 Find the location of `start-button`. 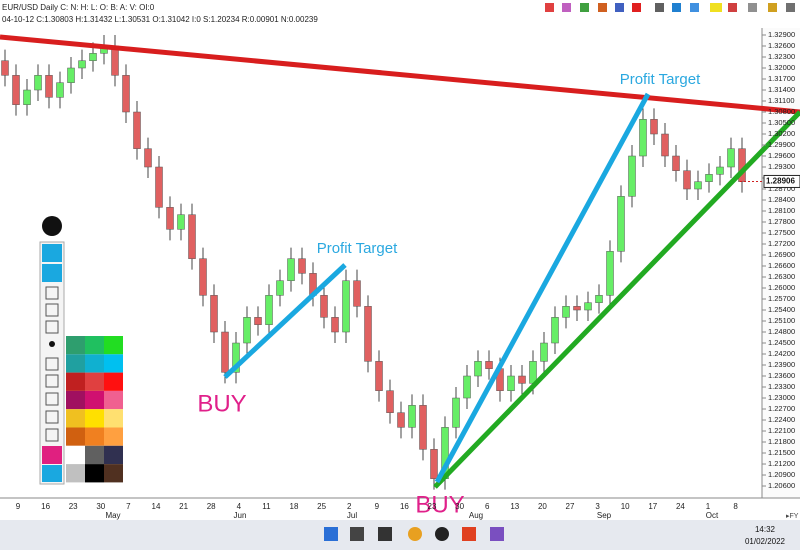

start-button is located at coordinates (331, 534).